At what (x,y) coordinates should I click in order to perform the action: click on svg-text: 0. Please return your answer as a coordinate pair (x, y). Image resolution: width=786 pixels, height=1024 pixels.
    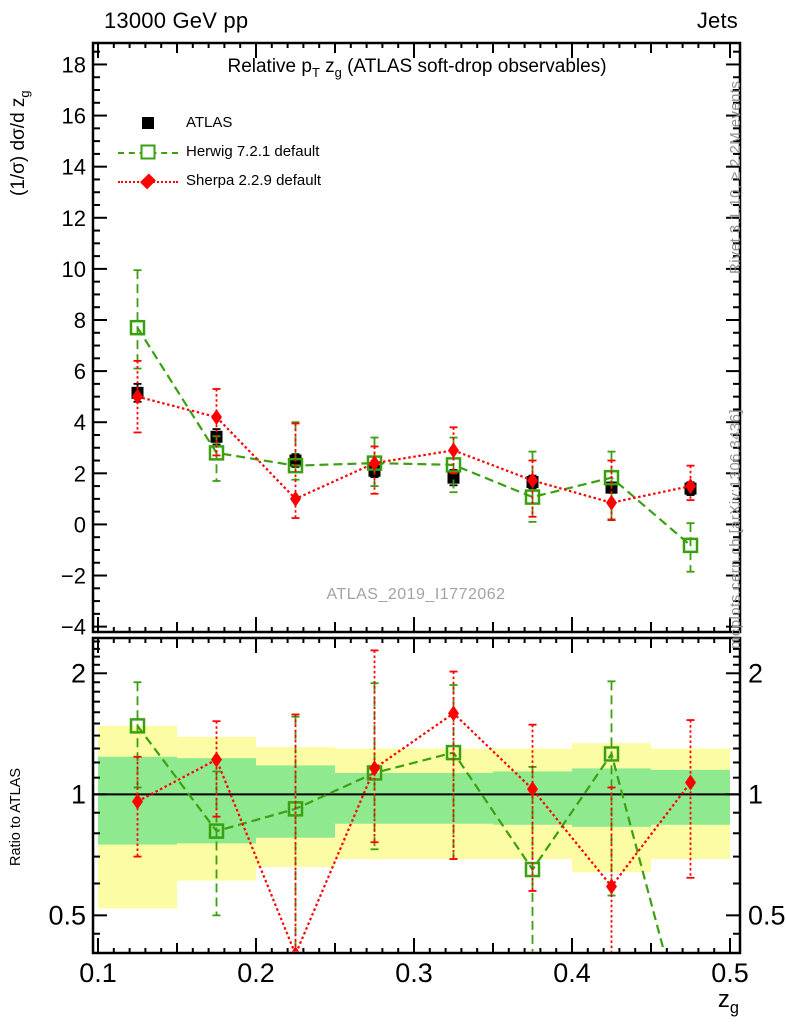
    Looking at the image, I should click on (80, 524).